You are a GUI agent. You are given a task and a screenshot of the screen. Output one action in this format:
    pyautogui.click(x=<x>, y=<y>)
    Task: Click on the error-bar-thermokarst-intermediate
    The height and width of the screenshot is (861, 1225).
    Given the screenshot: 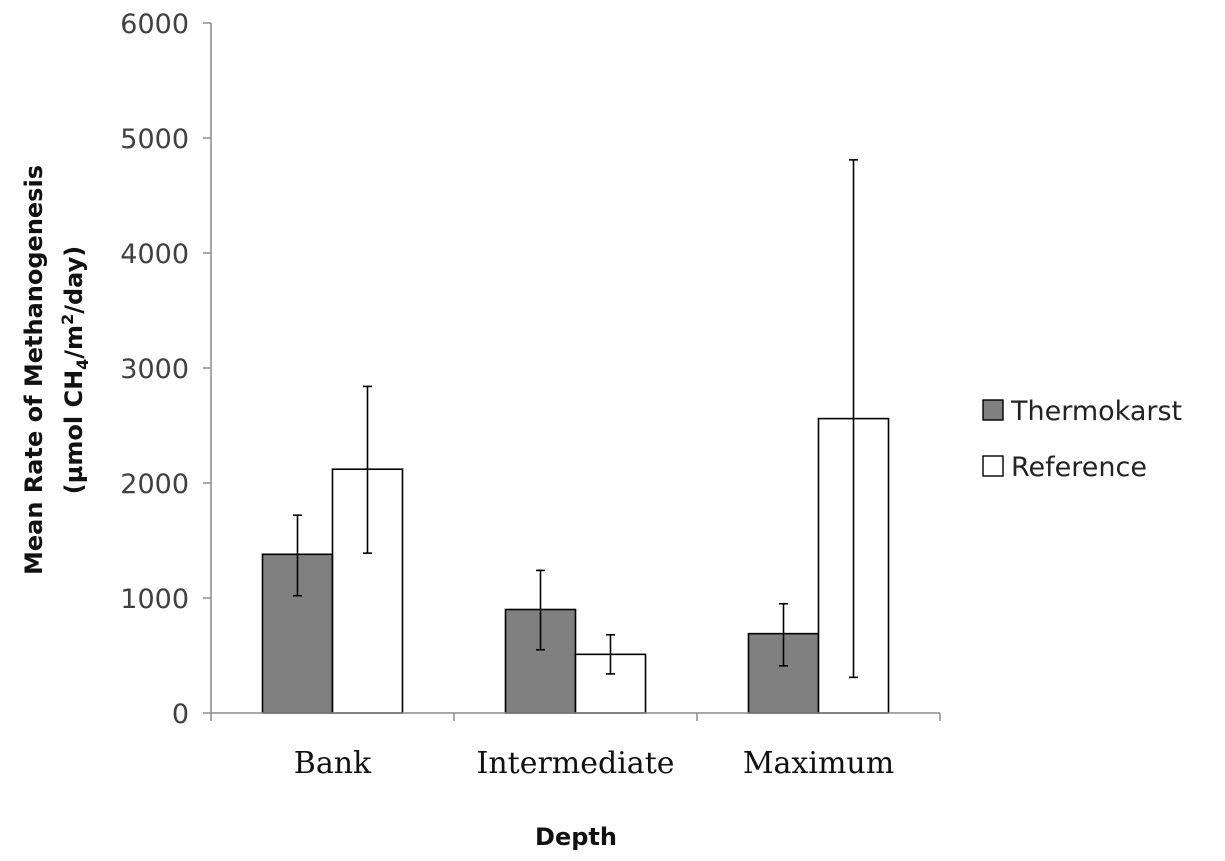 What is the action you would take?
    pyautogui.click(x=540, y=610)
    